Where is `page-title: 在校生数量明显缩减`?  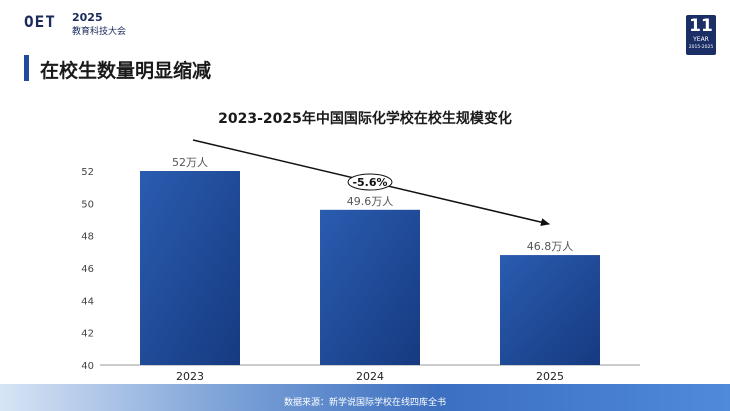 page-title: 在校生数量明显缩减 is located at coordinates (126, 71).